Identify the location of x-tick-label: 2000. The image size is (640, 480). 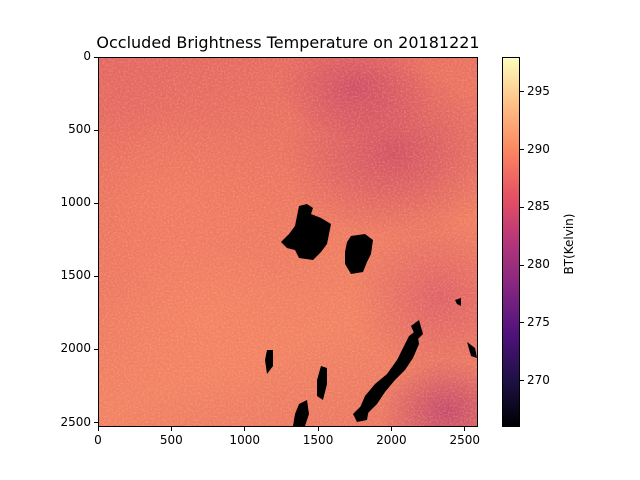
(391, 440).